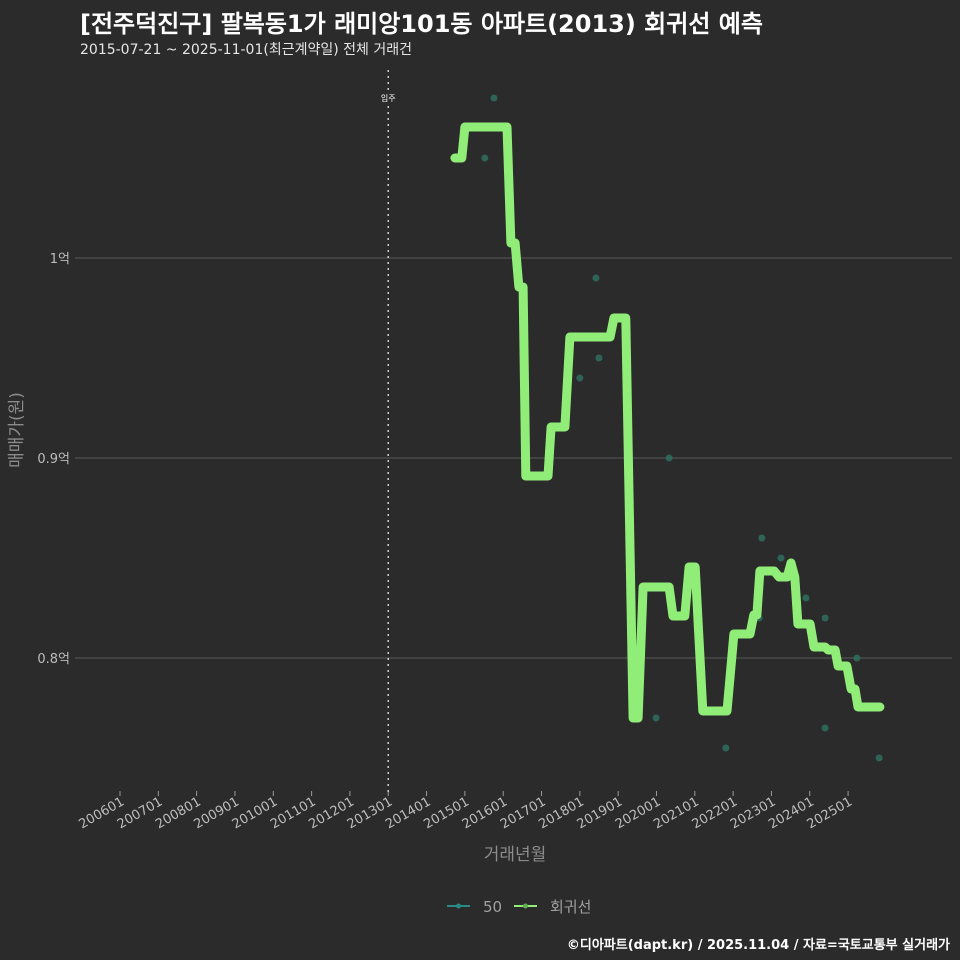  I want to click on legend-item-regression: 회귀선, so click(552, 907).